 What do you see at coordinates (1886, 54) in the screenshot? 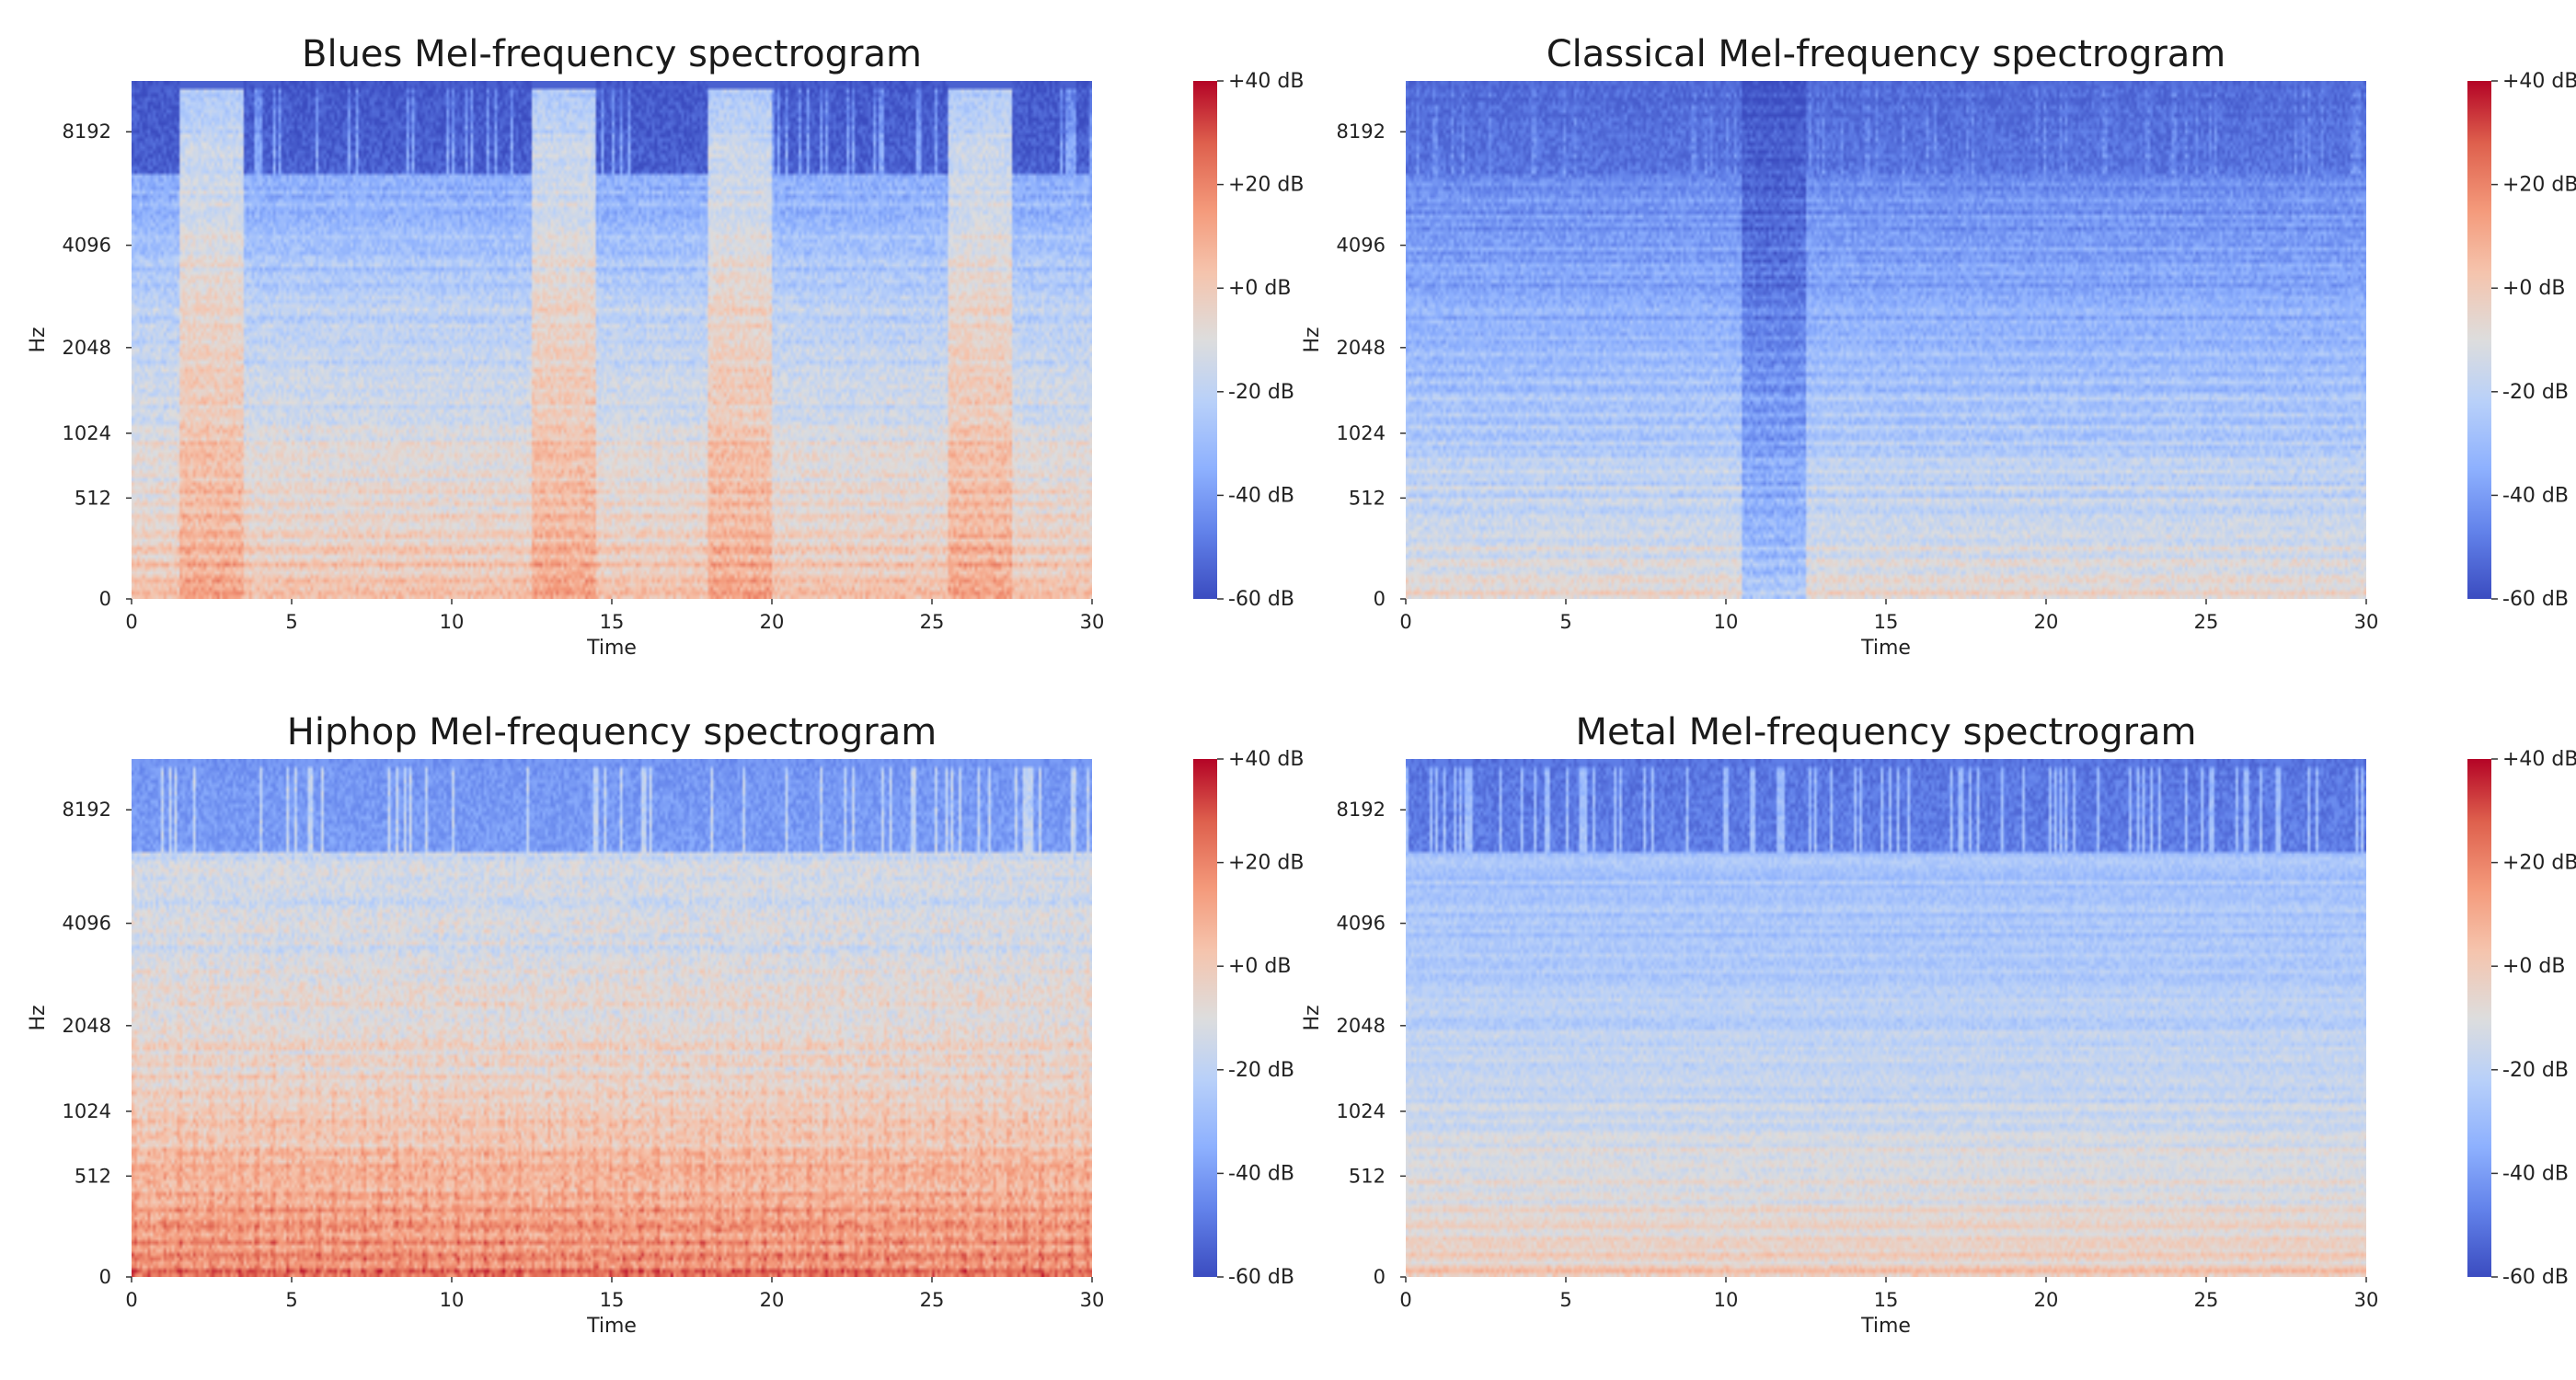
I see `chart-title: Classical Mel-frequency spectrogram` at bounding box center [1886, 54].